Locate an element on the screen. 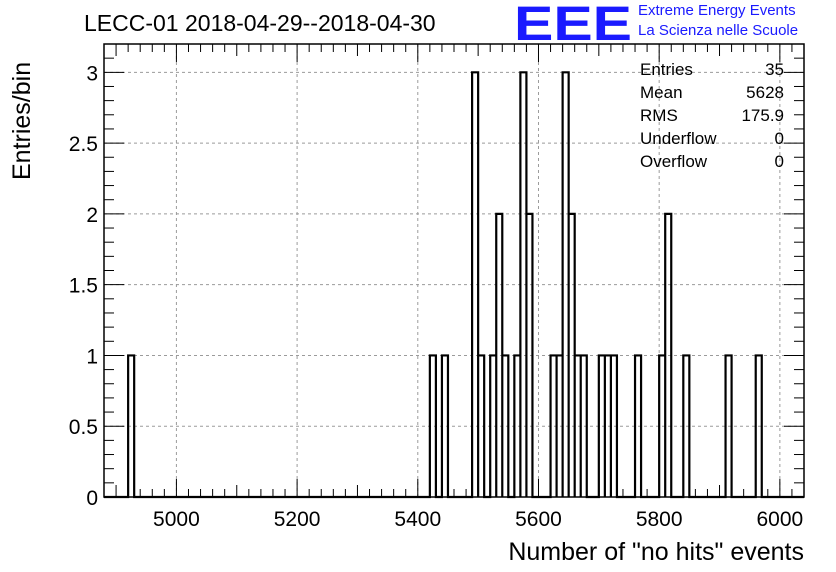  logo-line-2: La Scienza nelle Scuole is located at coordinates (718, 30).